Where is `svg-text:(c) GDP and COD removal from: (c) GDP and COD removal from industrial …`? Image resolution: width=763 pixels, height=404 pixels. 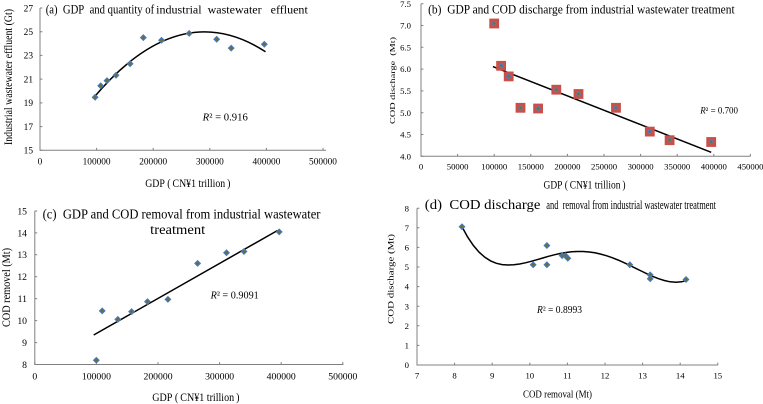 svg-text:(c) GDP and COD removal from: (c) GDP and COD removal from industrial … is located at coordinates (182, 214).